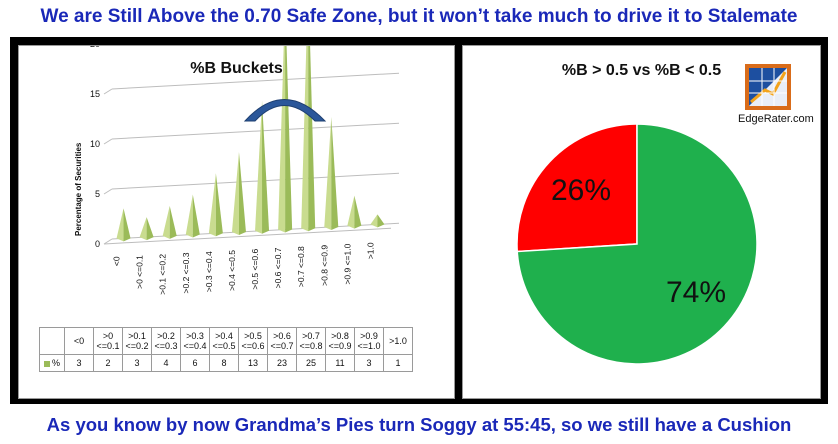 This screenshot has width=838, height=444. I want to click on y-tick-label: 15, so click(95, 94).